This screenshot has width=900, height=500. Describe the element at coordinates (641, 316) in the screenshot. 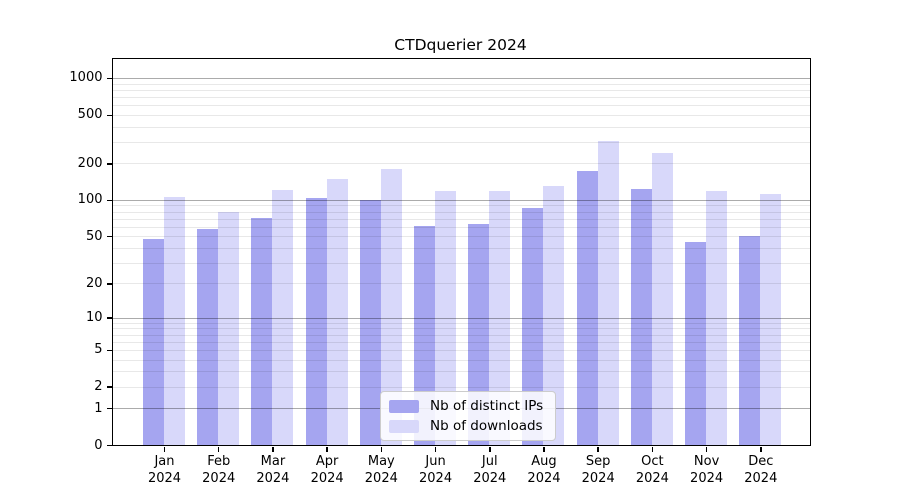

I see `bar-nb-of-distinct-ips-oct` at that location.